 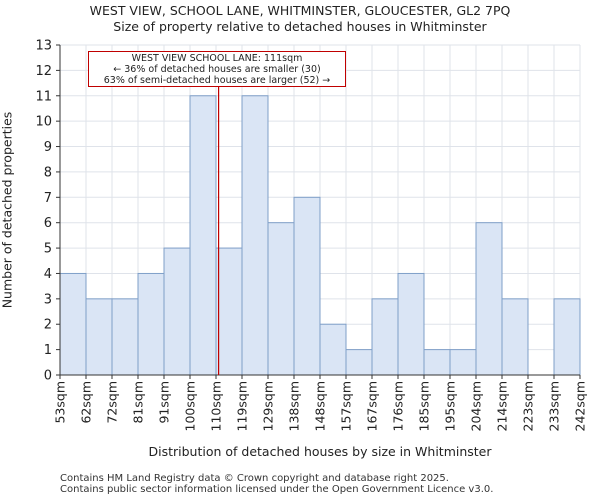 What do you see at coordinates (450, 406) in the screenshot?
I see `x-tick-label: 195sqm` at bounding box center [450, 406].